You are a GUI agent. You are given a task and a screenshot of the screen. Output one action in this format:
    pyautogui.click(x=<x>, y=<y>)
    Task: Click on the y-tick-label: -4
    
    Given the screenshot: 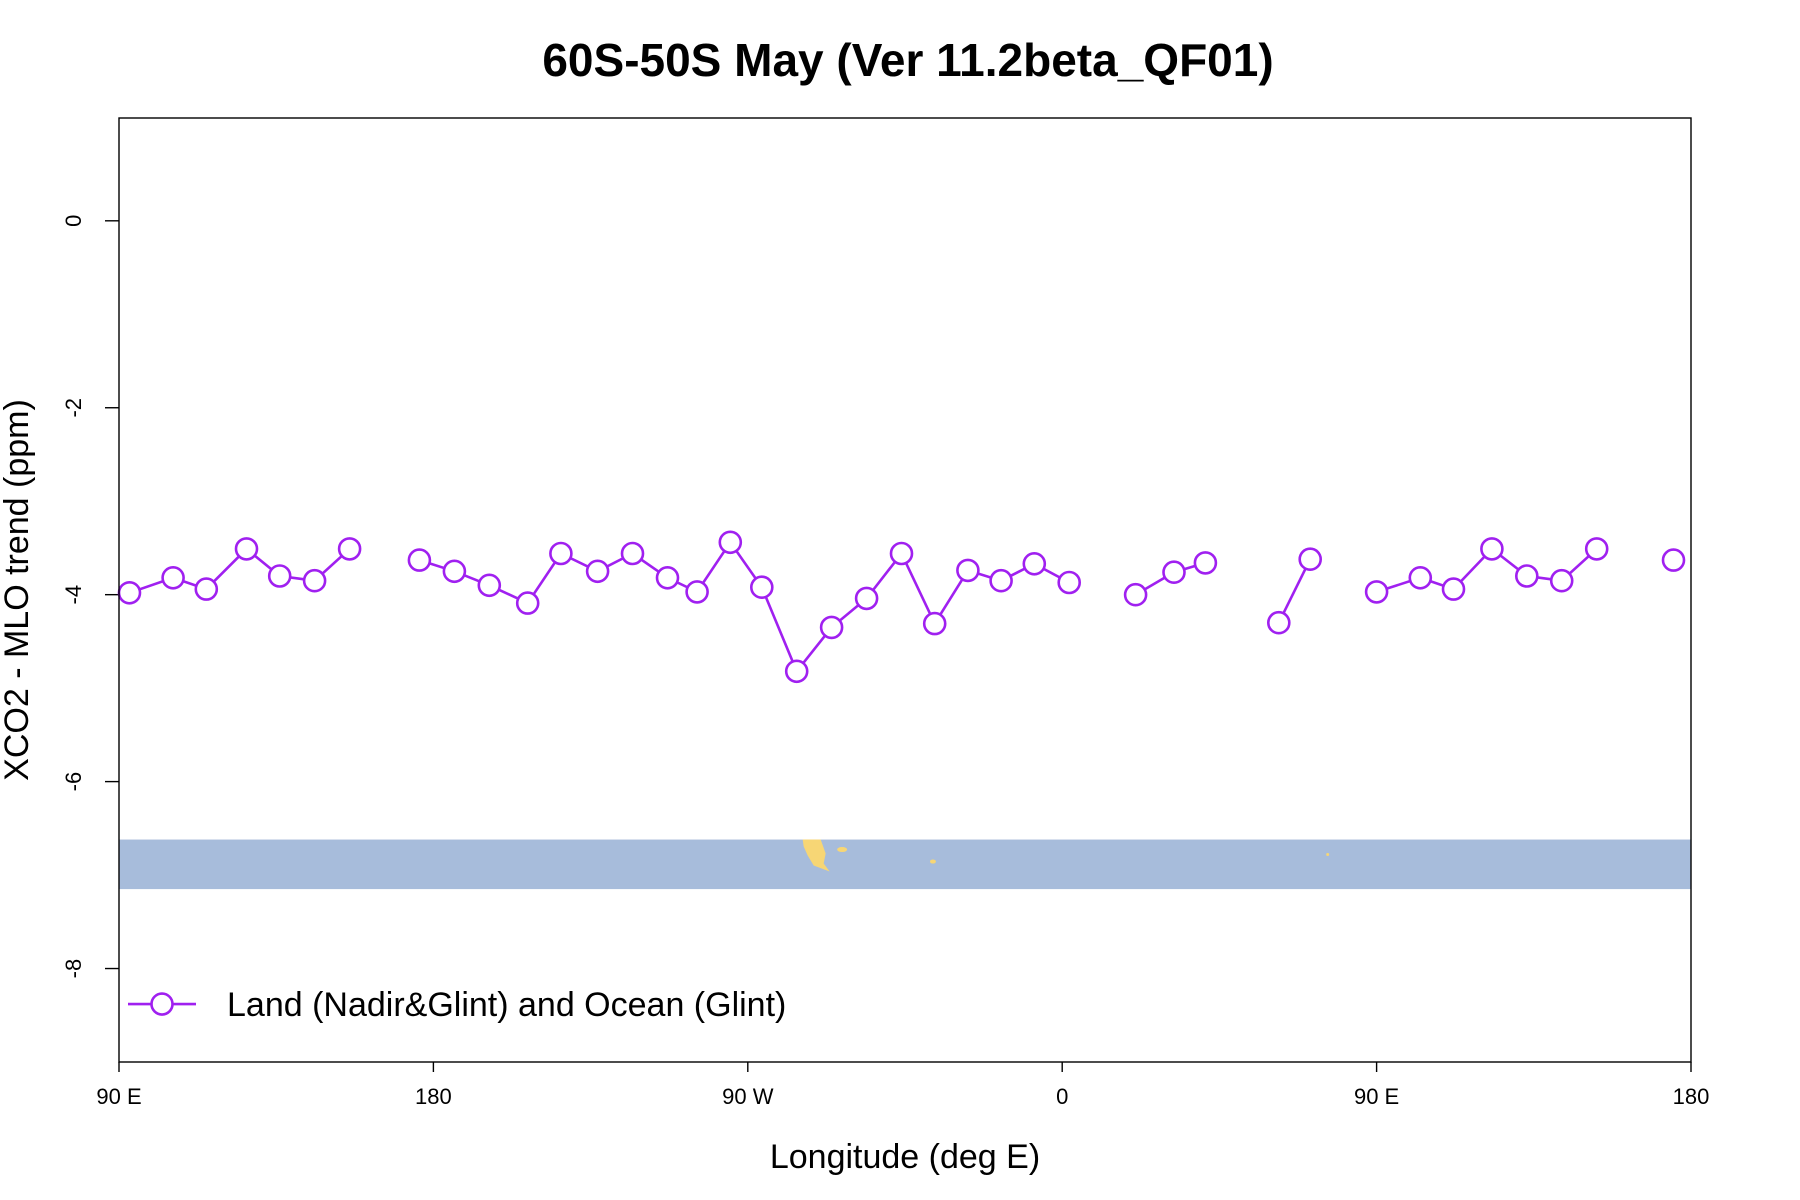 What is the action you would take?
    pyautogui.click(x=73, y=595)
    